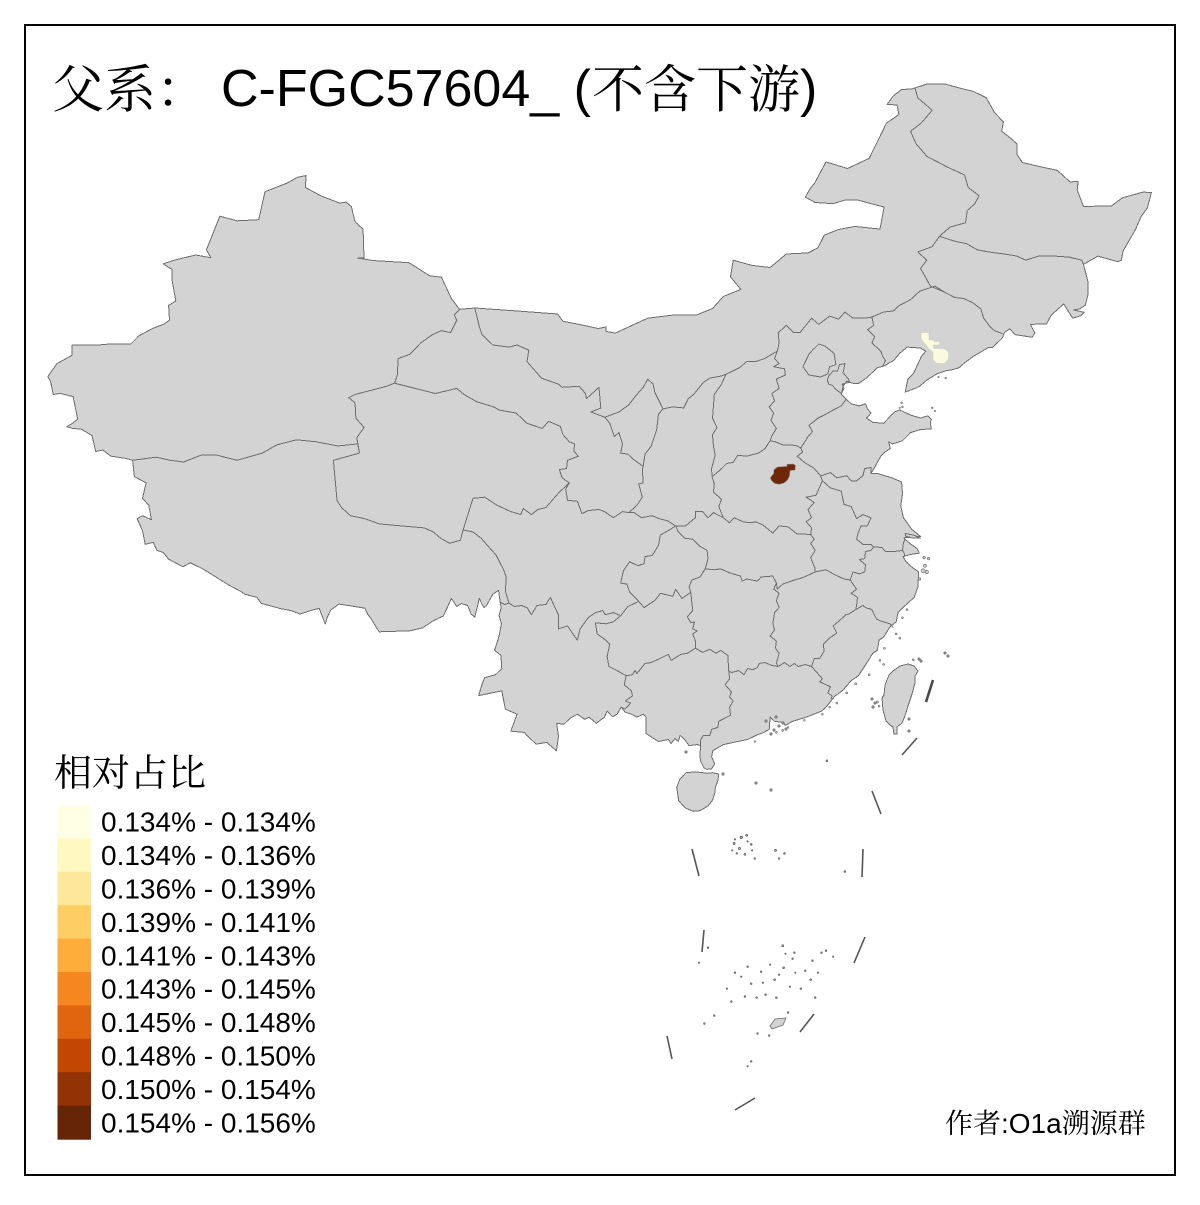 The height and width of the screenshot is (1205, 1200). What do you see at coordinates (208, 1122) in the screenshot?
I see `svg-text: 0.154% - 0.156%` at bounding box center [208, 1122].